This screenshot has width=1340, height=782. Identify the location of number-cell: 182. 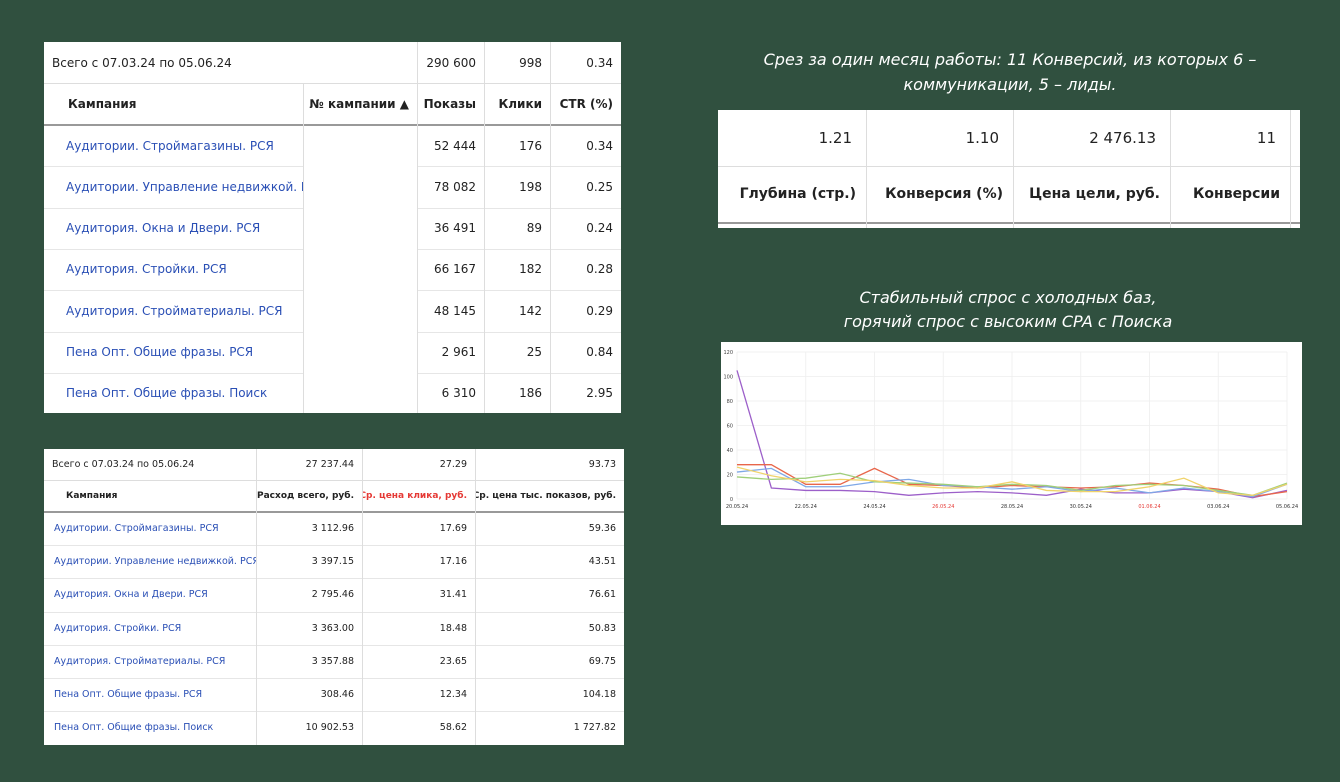
(530, 269).